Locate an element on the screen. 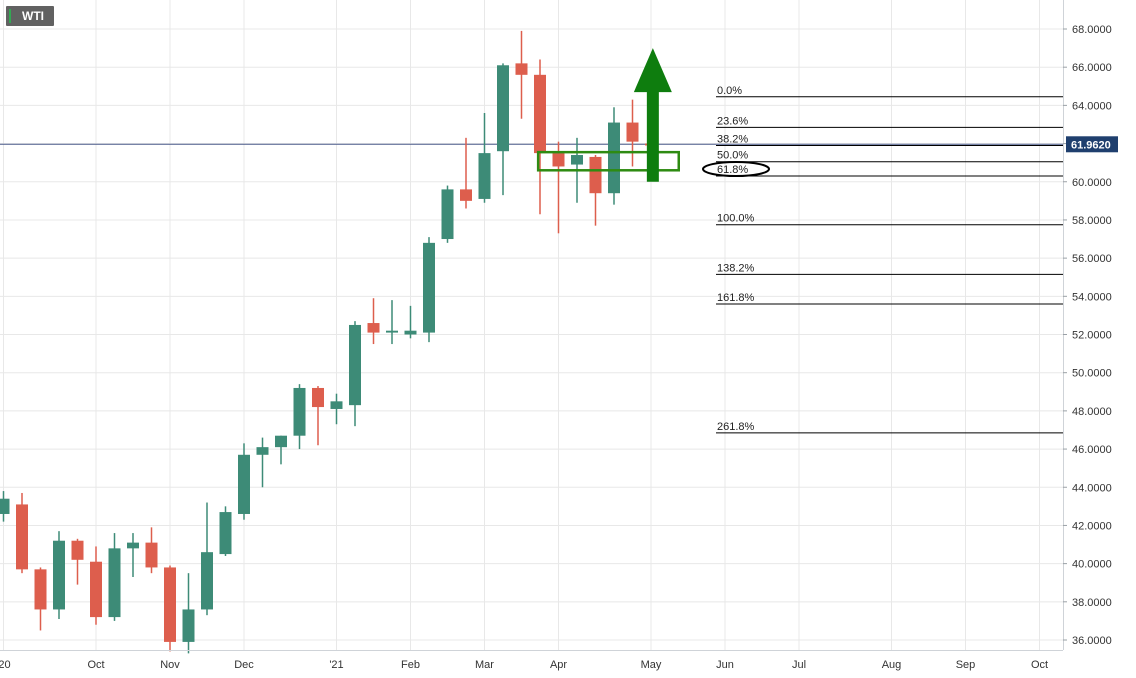  fib-level-label: 261.8% is located at coordinates (736, 427).